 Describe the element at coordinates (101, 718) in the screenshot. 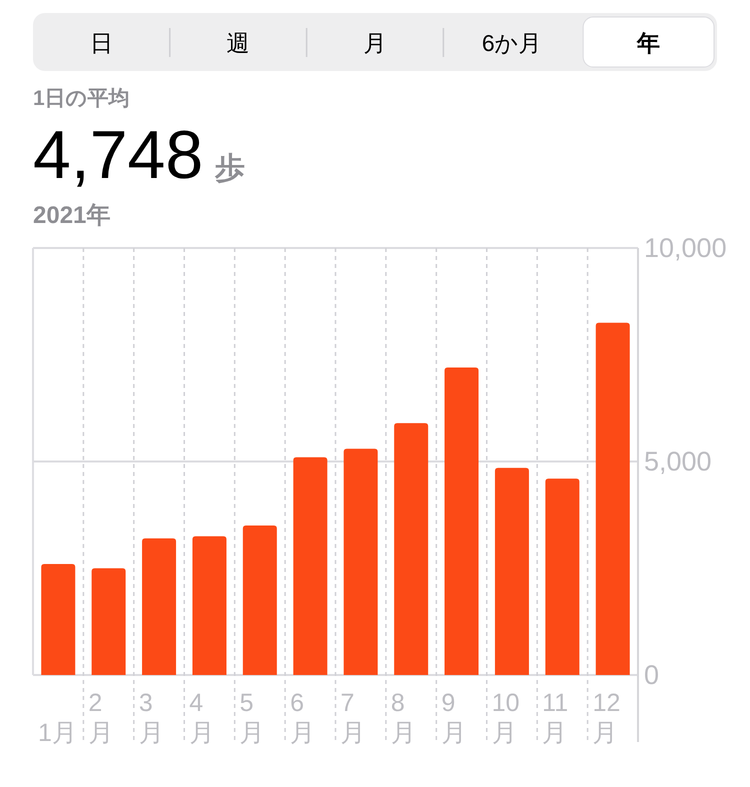

I see `x-tick-label: 2 月` at that location.